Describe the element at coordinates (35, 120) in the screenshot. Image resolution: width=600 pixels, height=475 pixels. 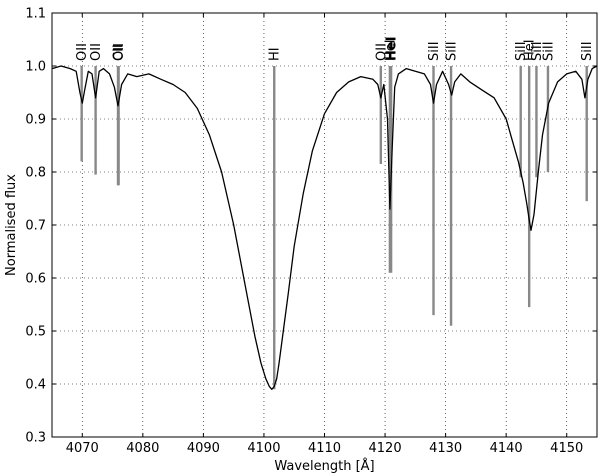
I see `y-tick-label: 0.9` at that location.